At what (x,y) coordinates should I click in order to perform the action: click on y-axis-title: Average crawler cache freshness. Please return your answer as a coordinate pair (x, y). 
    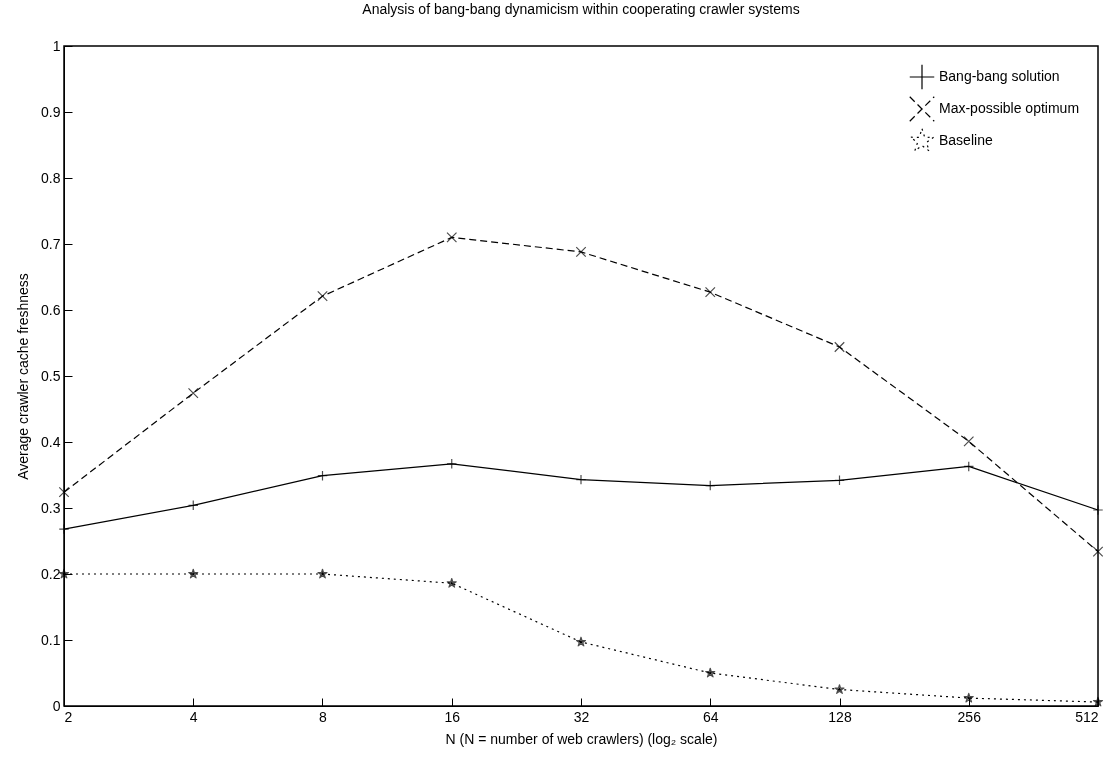
    Looking at the image, I should click on (23, 376).